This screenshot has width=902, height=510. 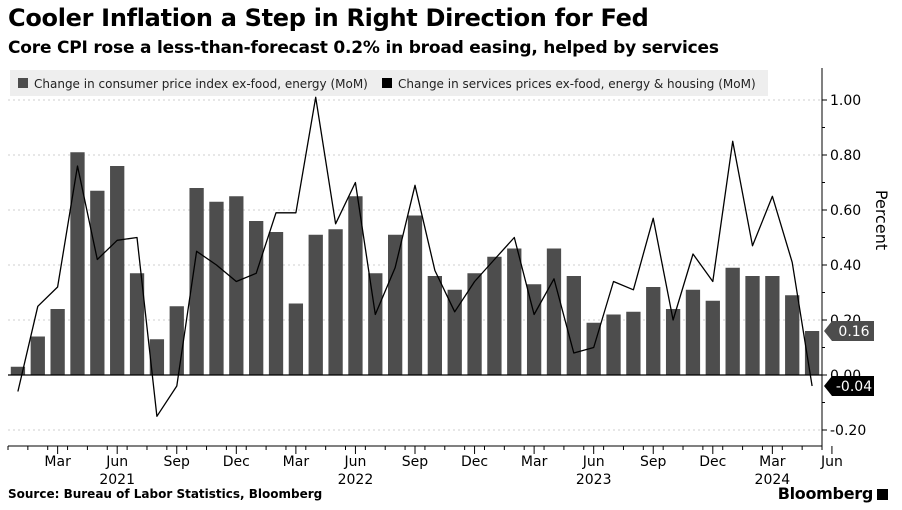 I want to click on callout-line-box, so click(x=849, y=386).